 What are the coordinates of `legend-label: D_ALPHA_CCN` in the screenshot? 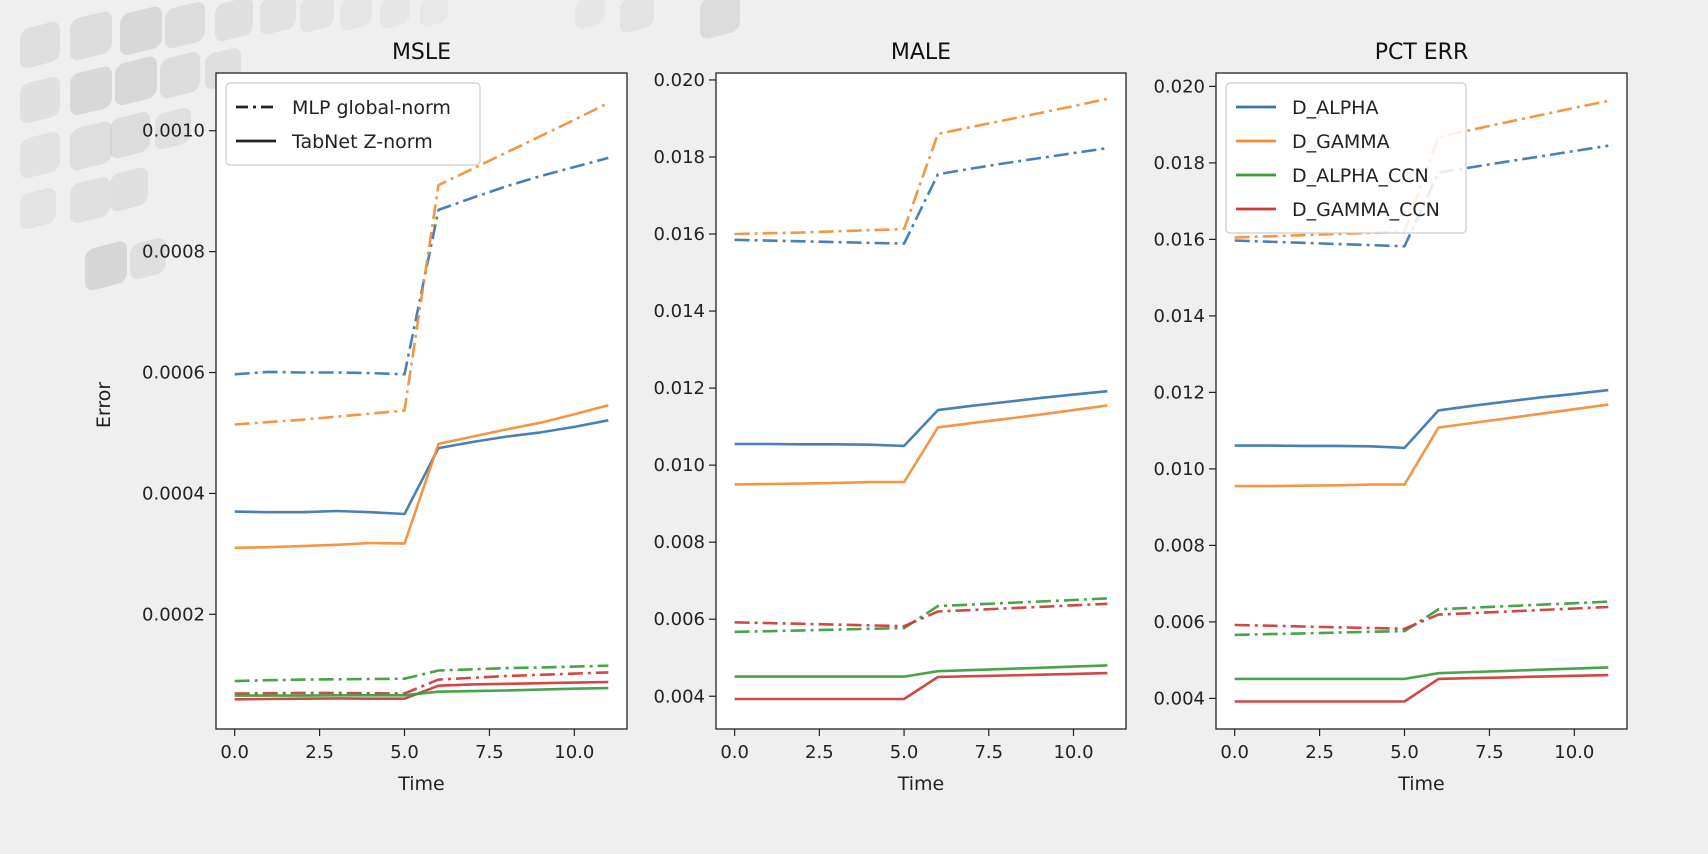 It's located at (1360, 176).